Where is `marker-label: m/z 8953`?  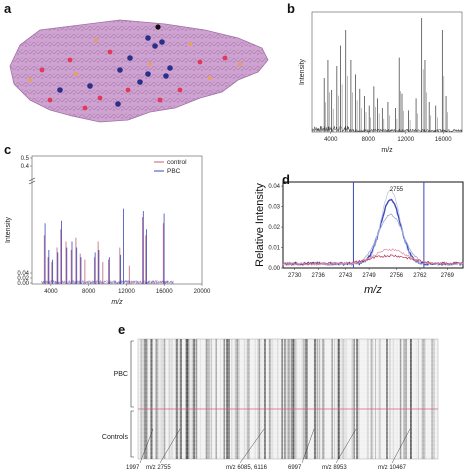
marker-label: m/z 8953 is located at coordinates (334, 468).